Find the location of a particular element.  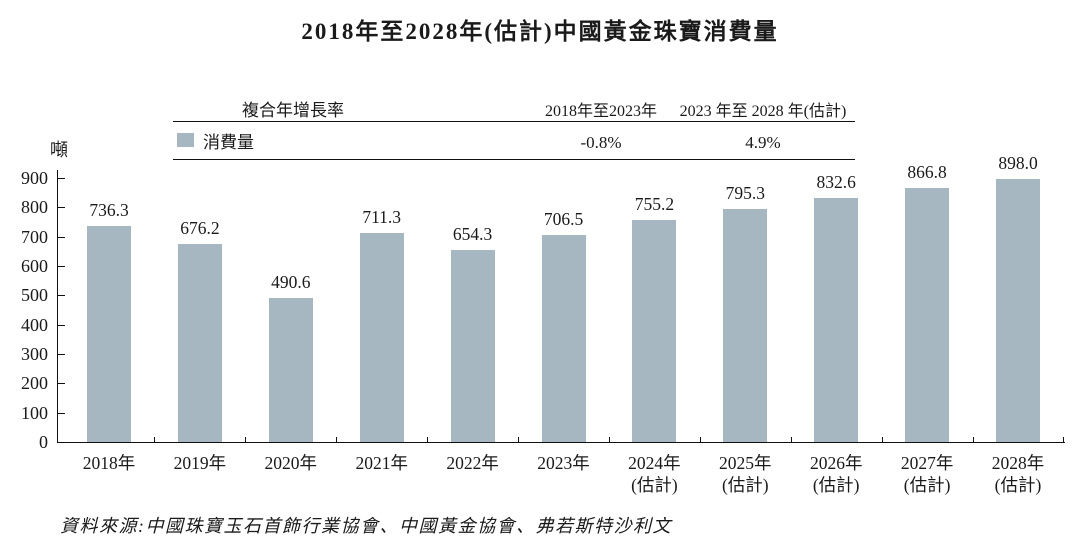

y-axis-unit-label: 噸 is located at coordinates (59, 150).